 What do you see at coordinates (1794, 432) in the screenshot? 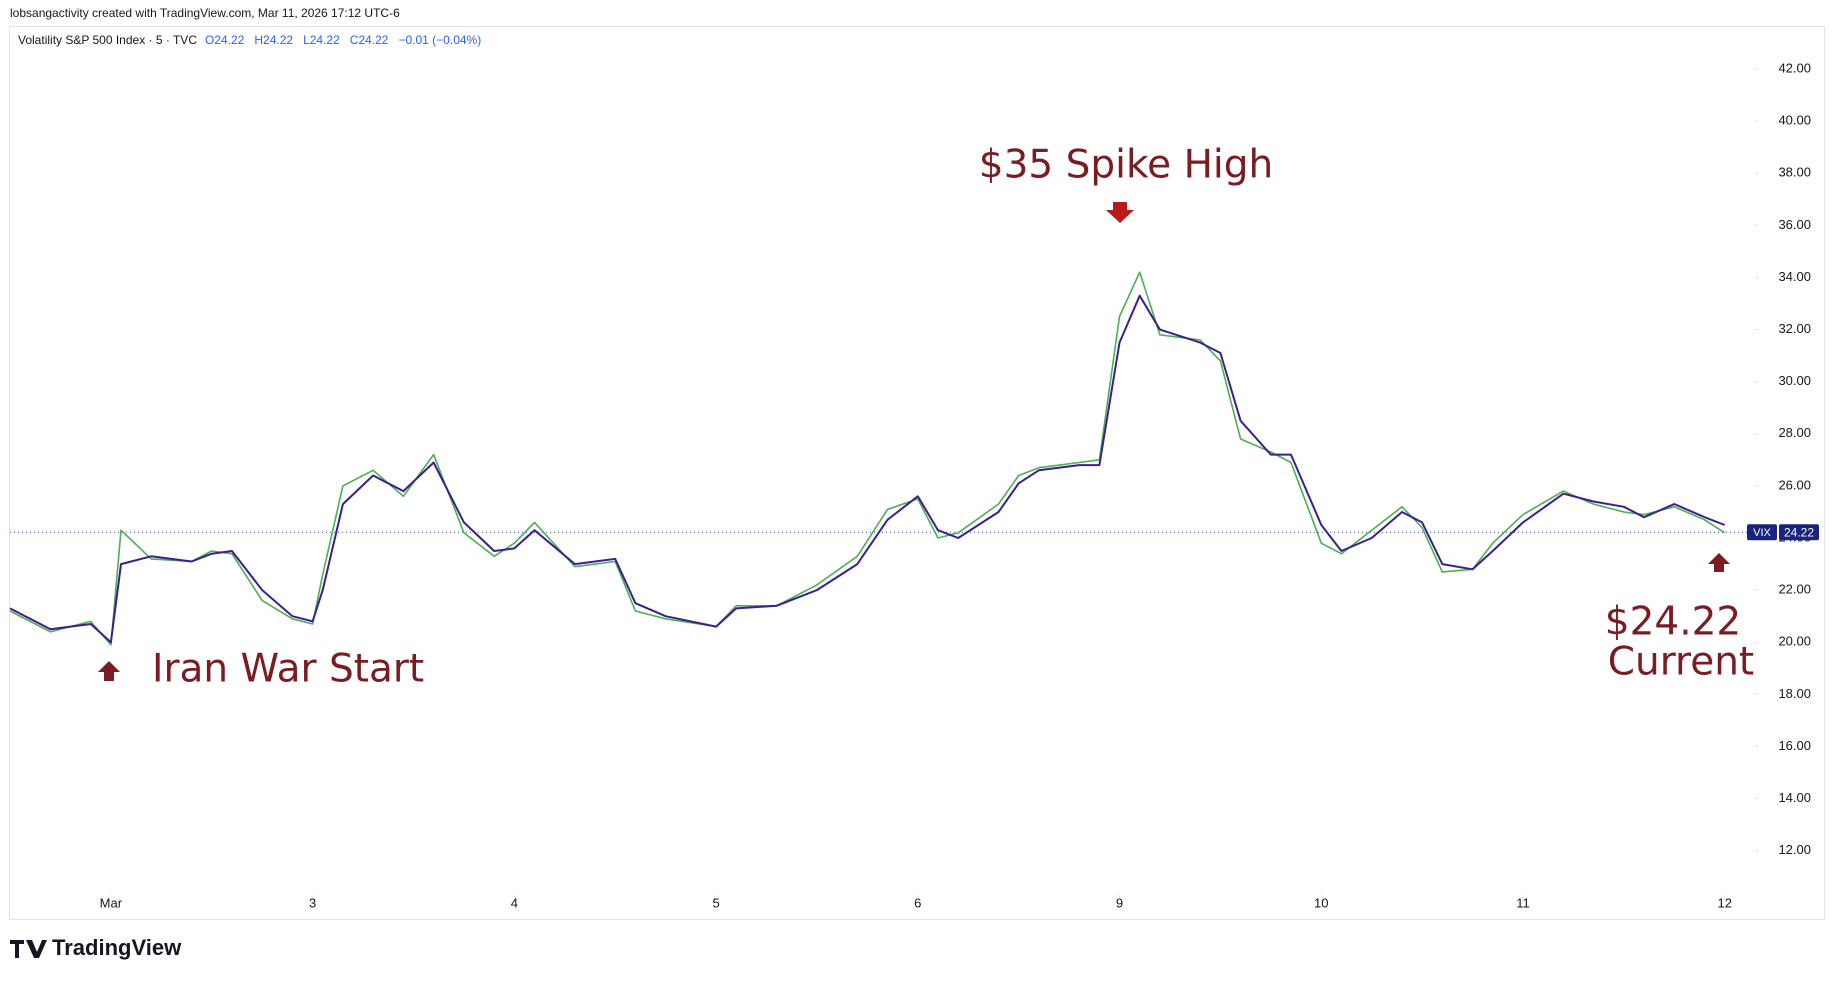
I see `y-tick-label: 28.00` at bounding box center [1794, 432].